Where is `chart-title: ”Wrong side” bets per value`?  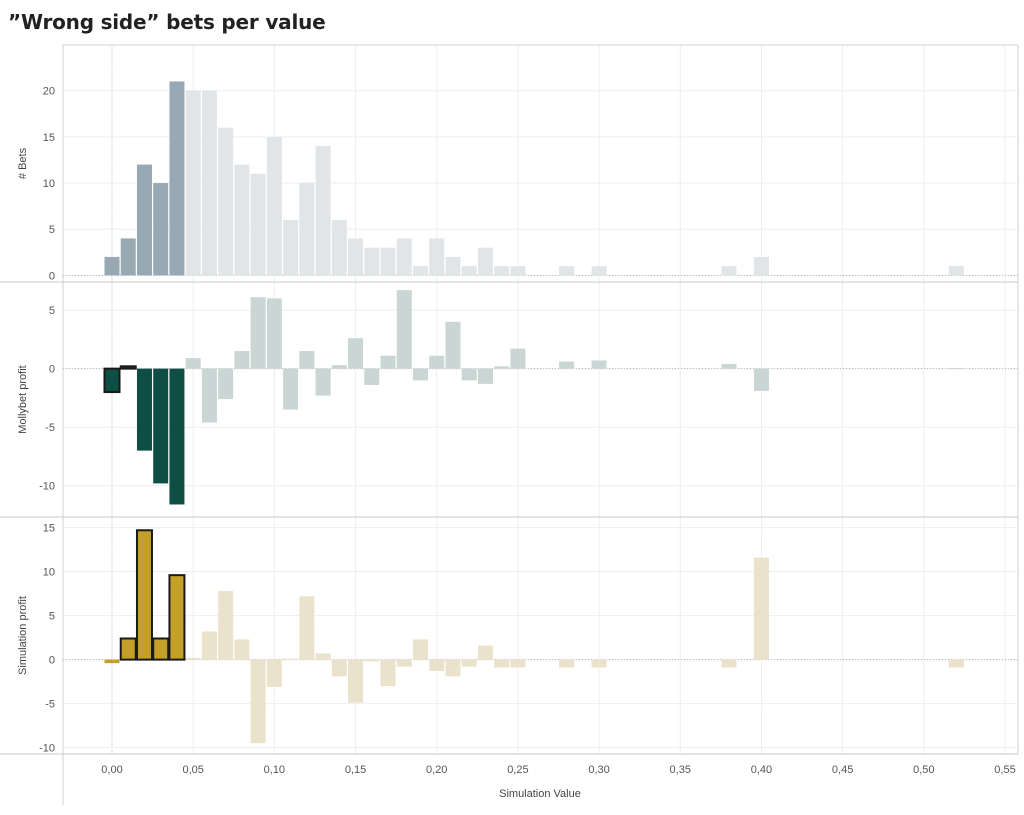 chart-title: ”Wrong side” bets per value is located at coordinates (167, 22).